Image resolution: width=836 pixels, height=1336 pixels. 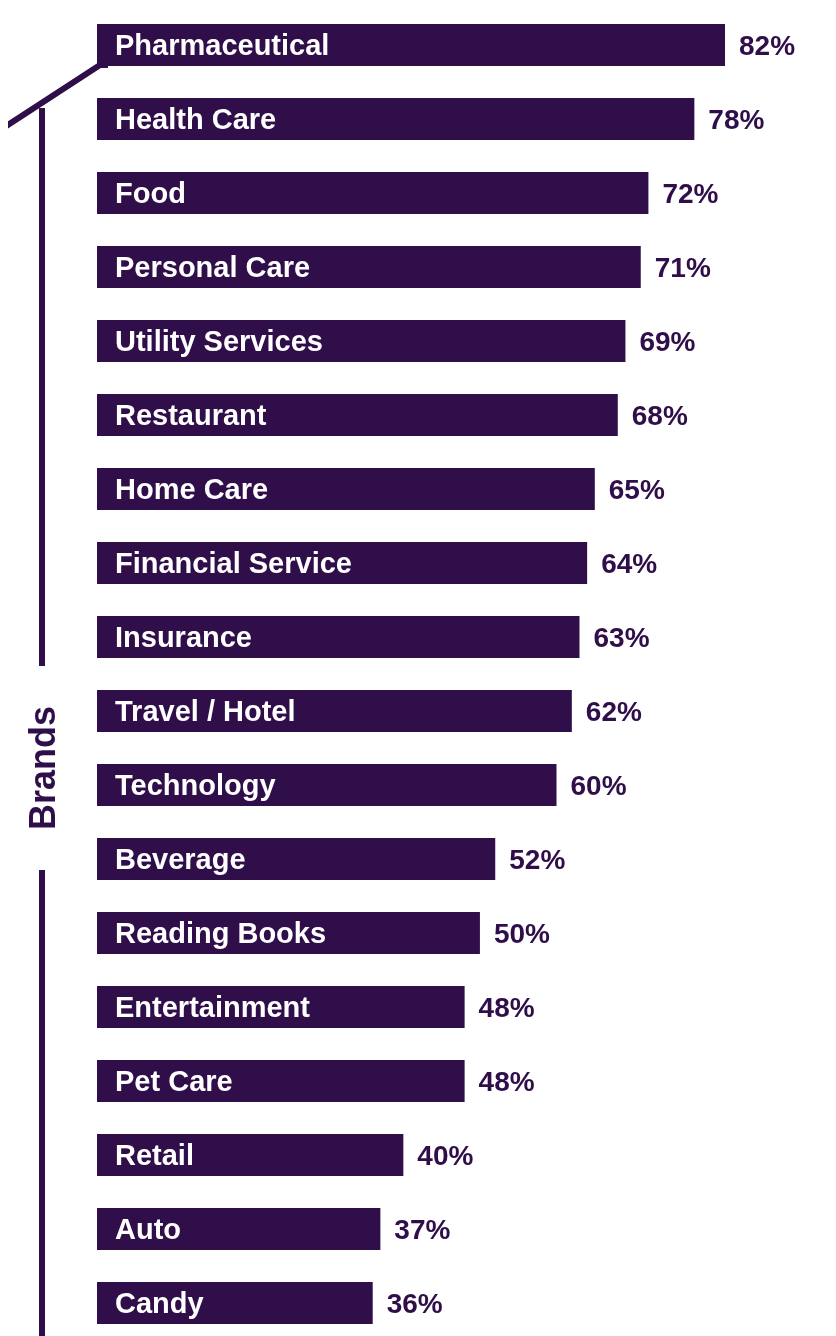 What do you see at coordinates (414, 1303) in the screenshot?
I see `data-label: 36%` at bounding box center [414, 1303].